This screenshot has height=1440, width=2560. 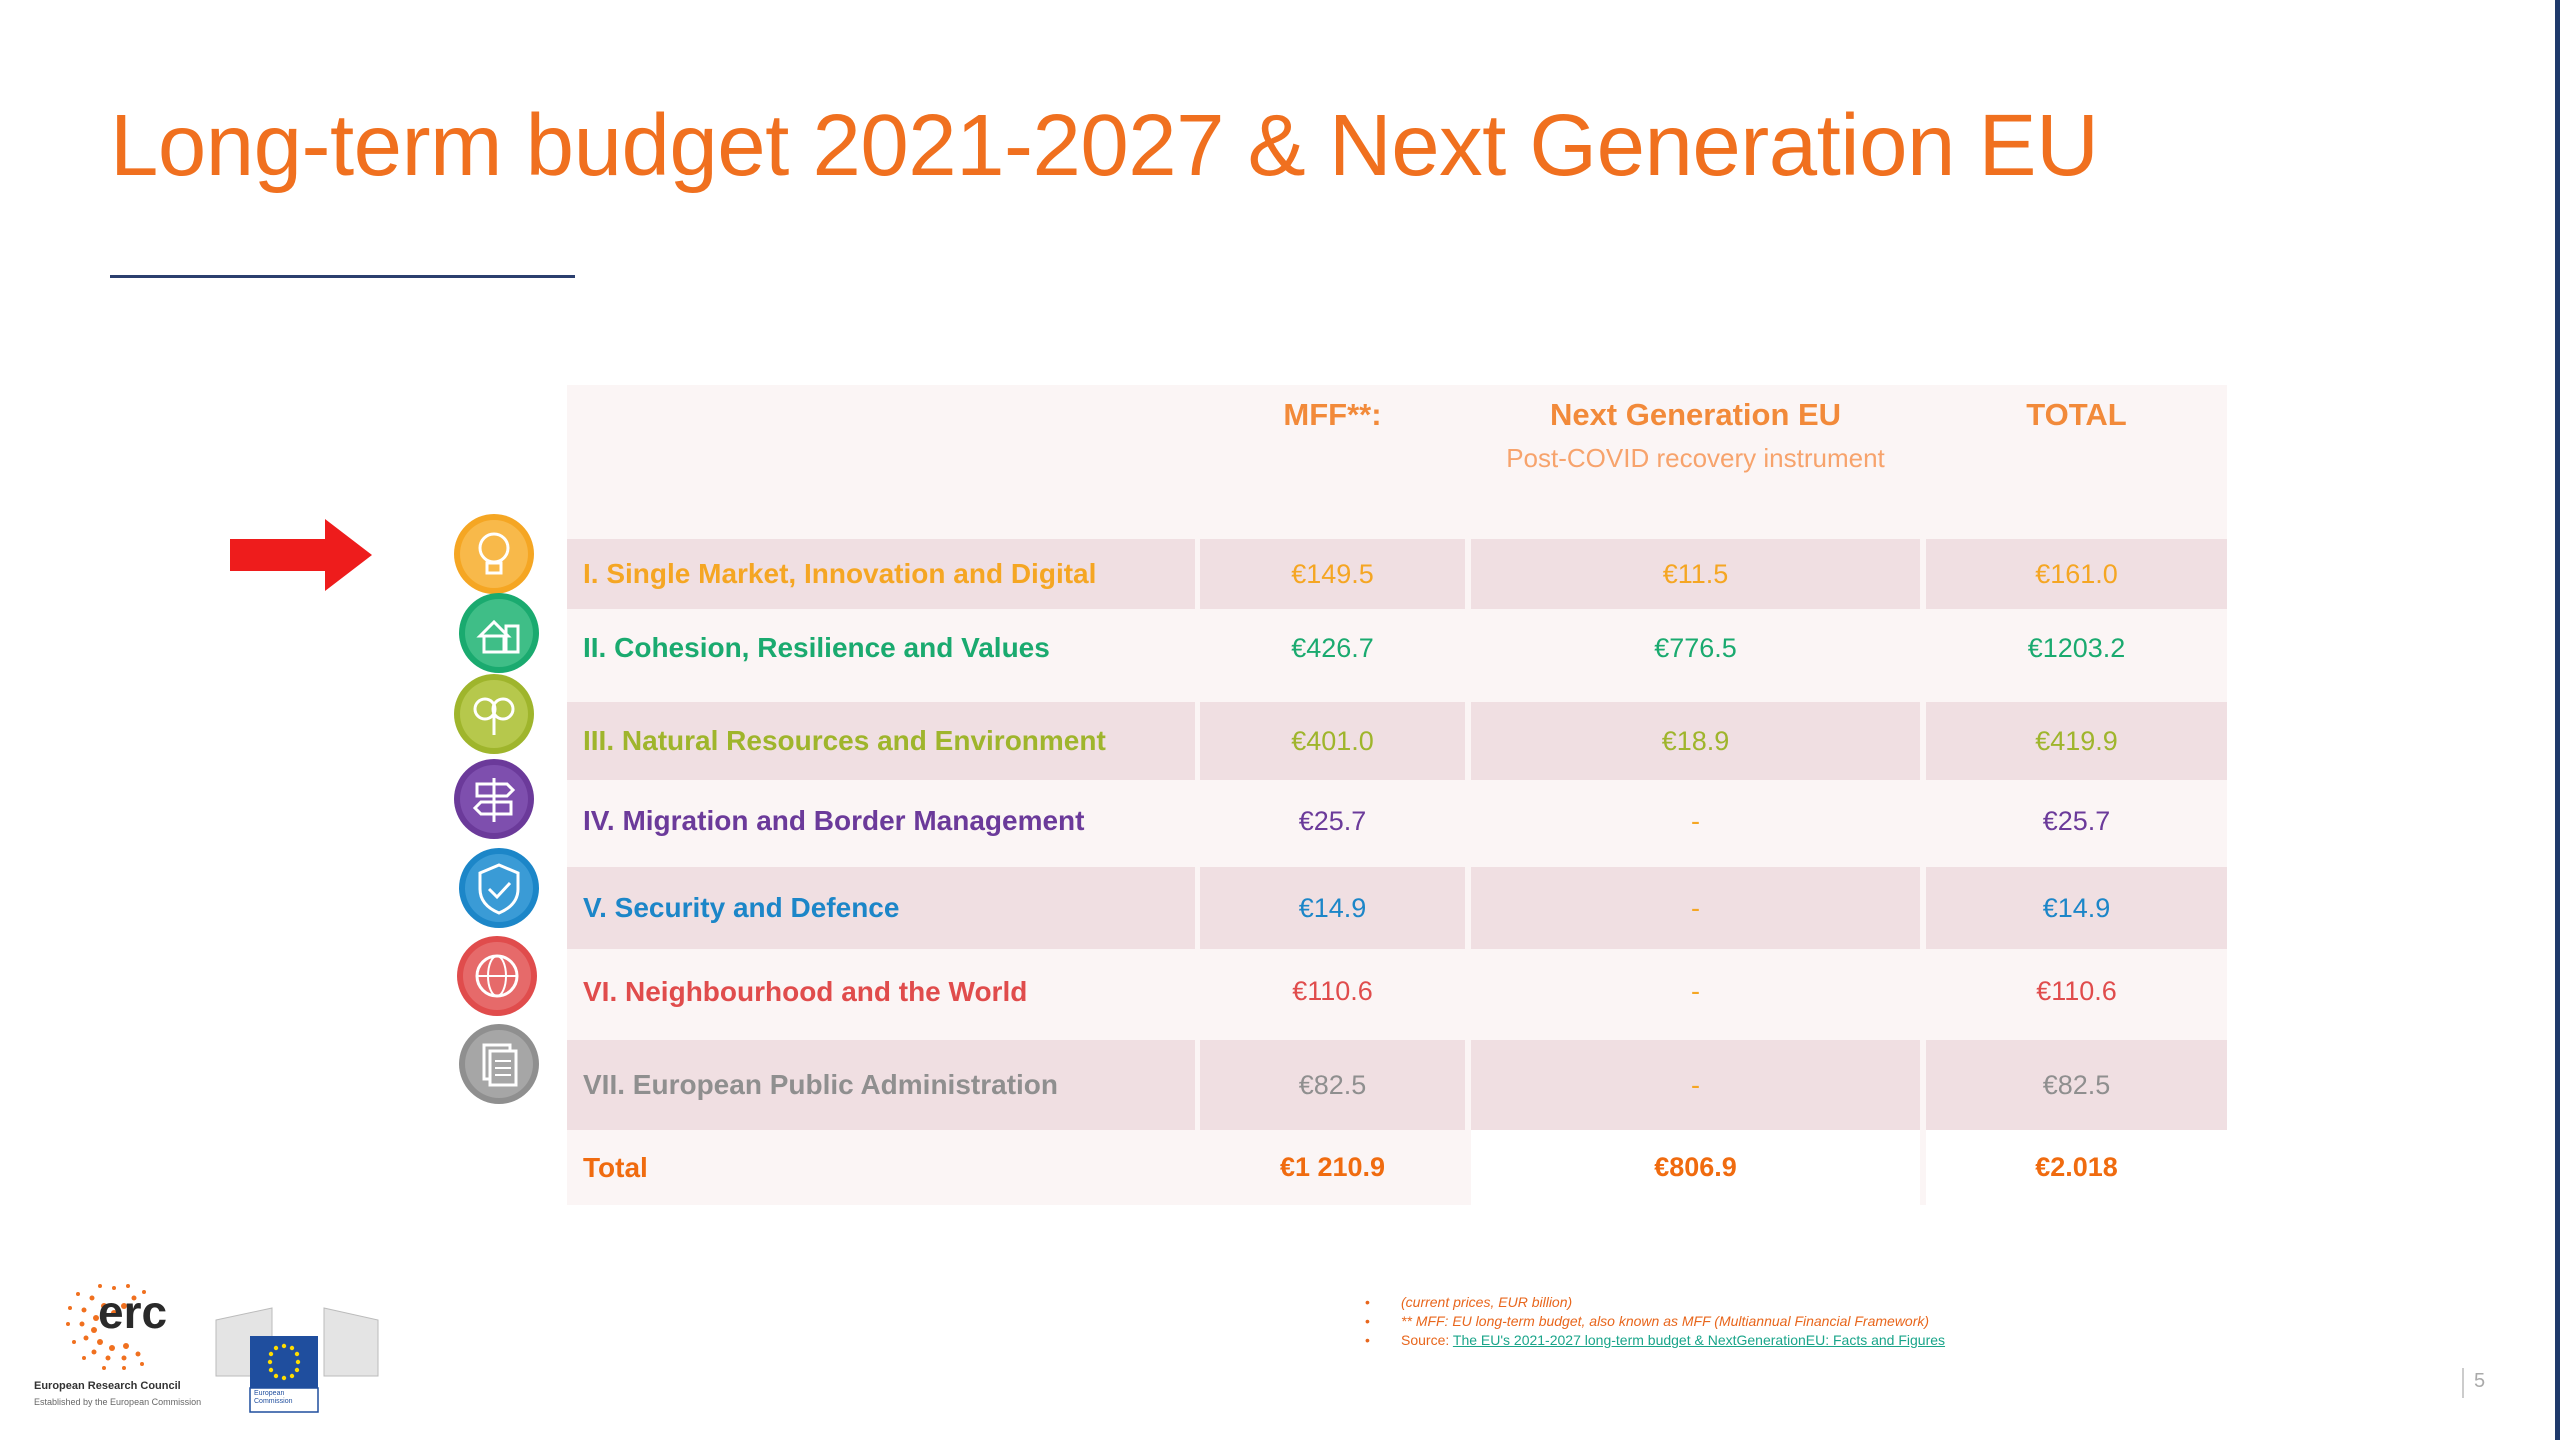 I want to click on erc-logo-text: erc, so click(x=133, y=1312).